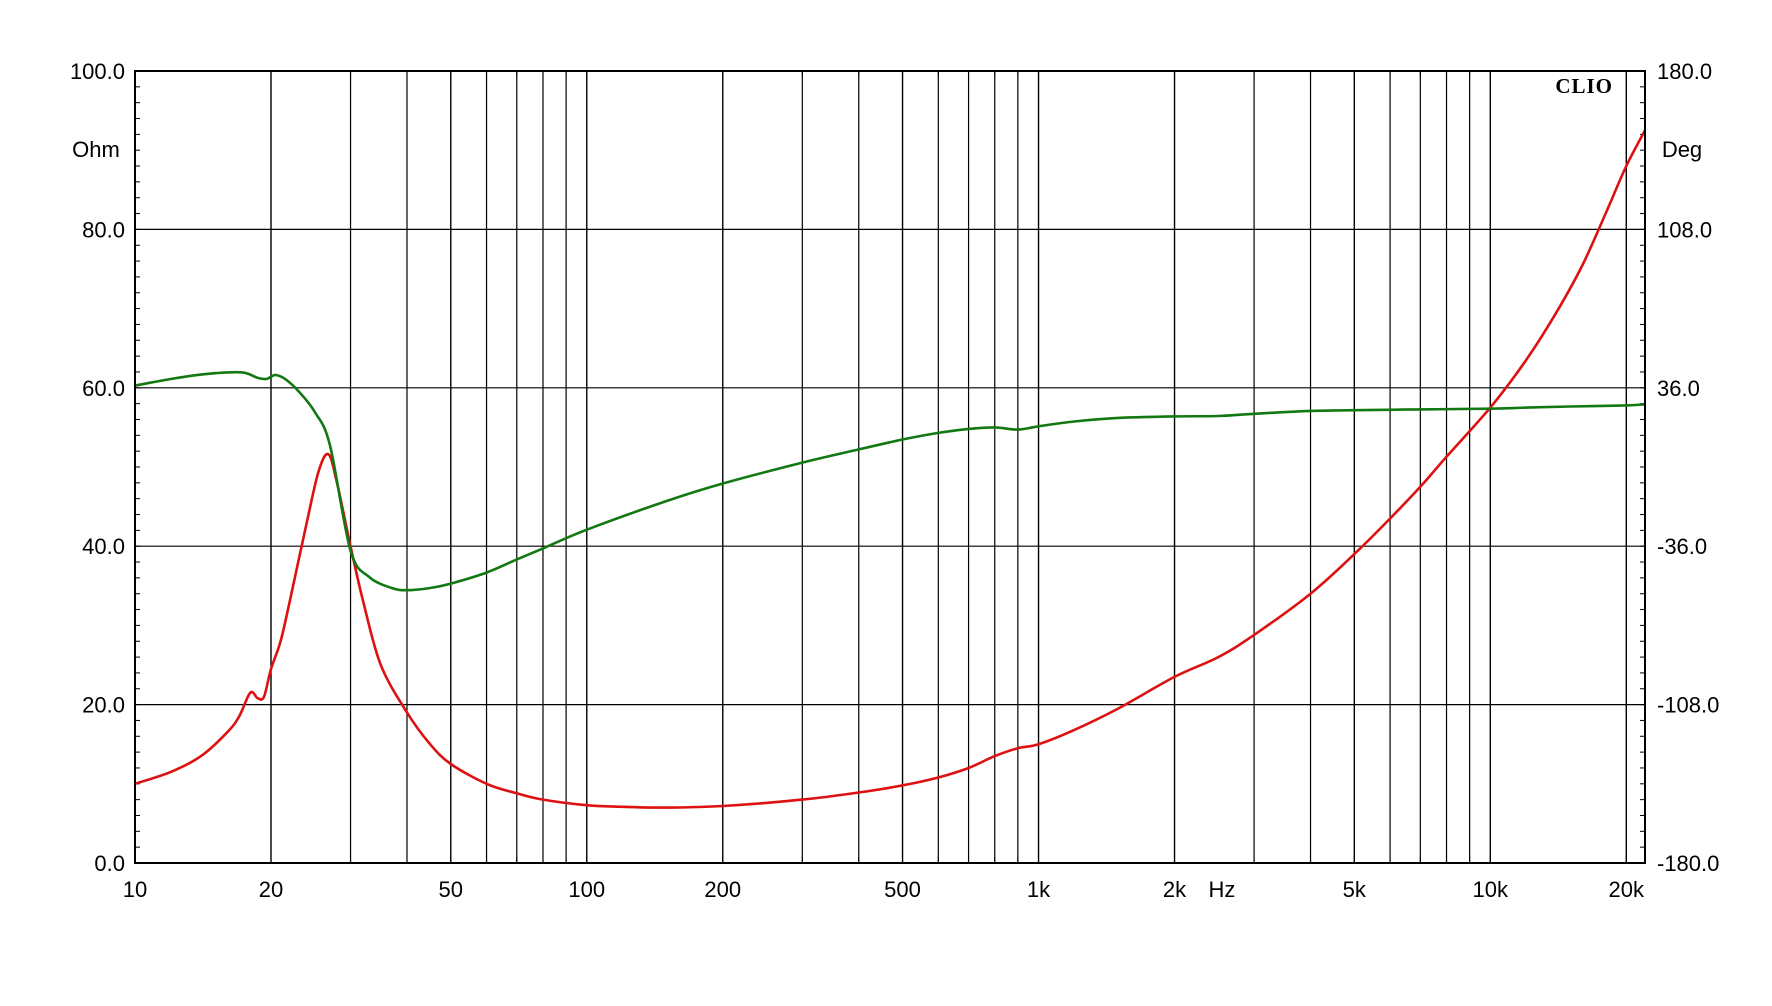 This screenshot has width=1772, height=1006. What do you see at coordinates (103, 705) in the screenshot?
I see `y-left-tick-label: 20.0` at bounding box center [103, 705].